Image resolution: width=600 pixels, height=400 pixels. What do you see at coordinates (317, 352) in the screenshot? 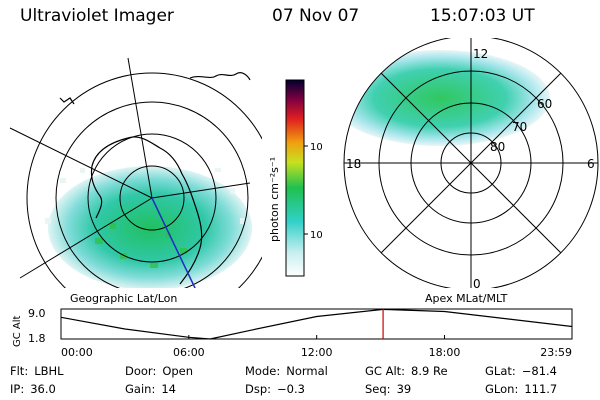
I see `x-tick-label: 12:00` at bounding box center [317, 352].